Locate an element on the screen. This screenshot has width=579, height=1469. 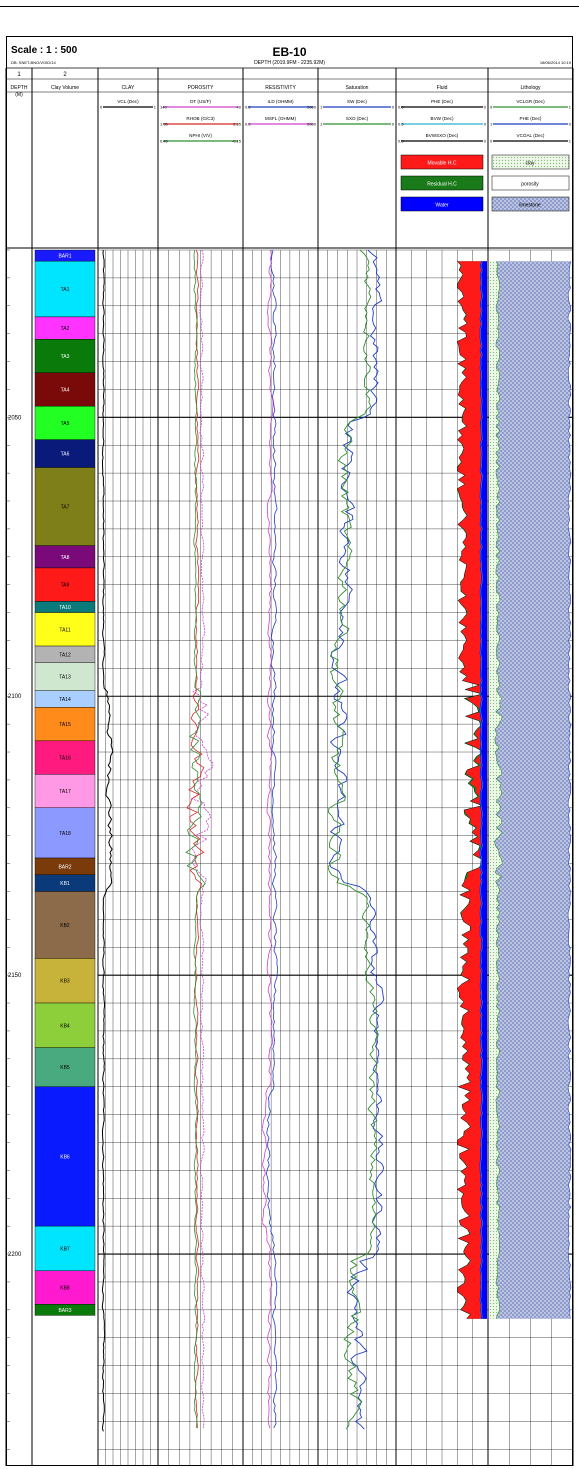
track-title: POROSITY is located at coordinates (201, 88).